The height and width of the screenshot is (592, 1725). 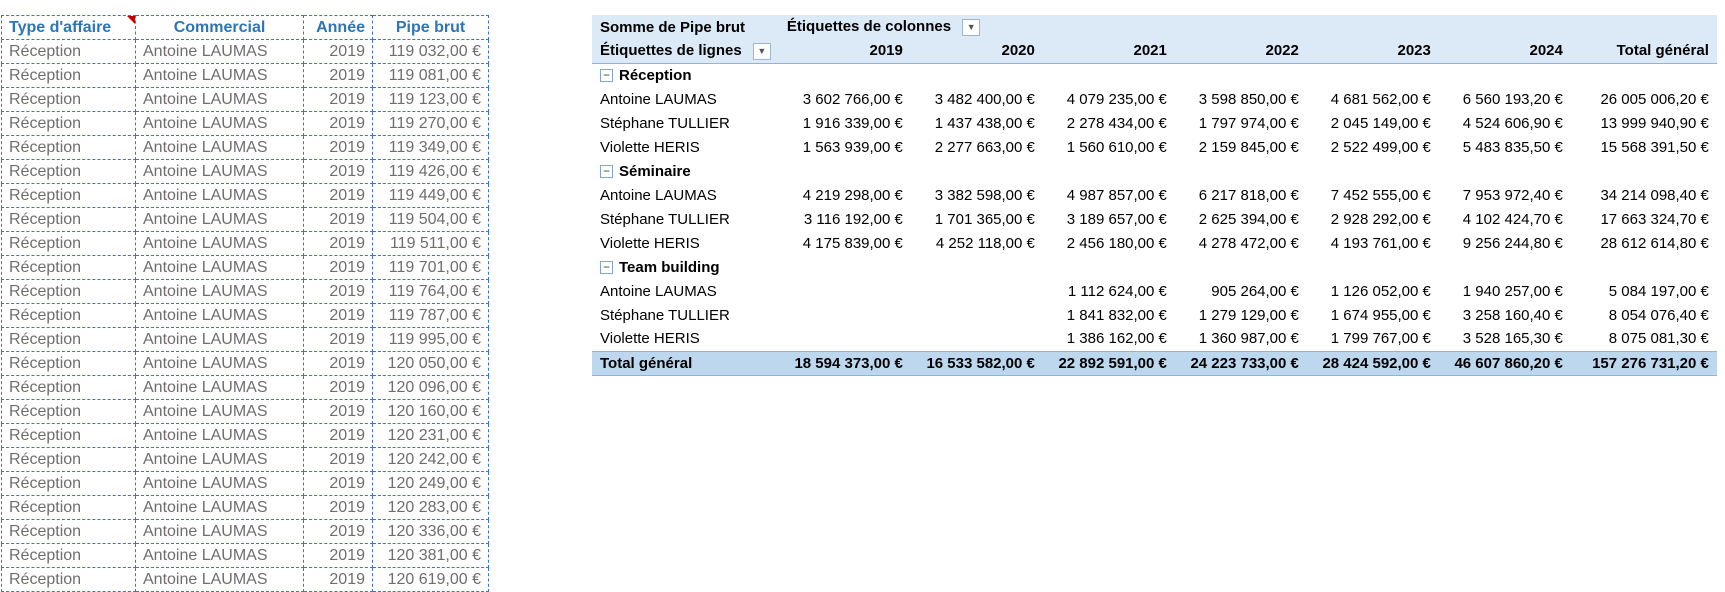 I want to click on pivot-value-cell: 1 701 365,00 €, so click(x=984, y=219).